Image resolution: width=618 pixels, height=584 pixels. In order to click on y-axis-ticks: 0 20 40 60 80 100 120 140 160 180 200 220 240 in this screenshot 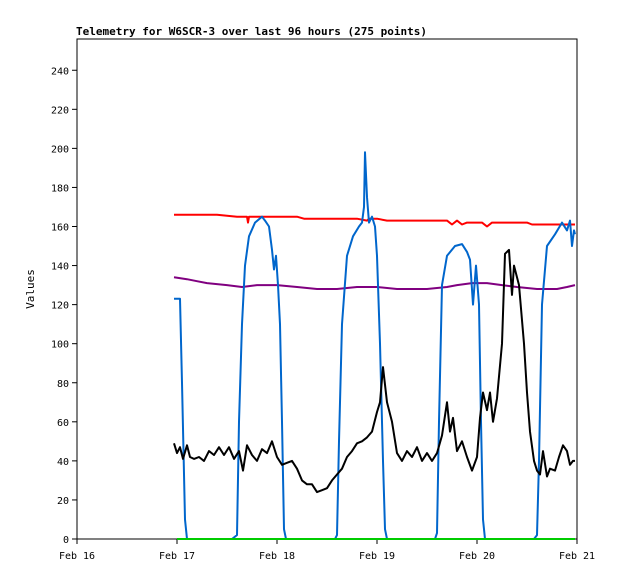, I will do `click(64, 306)`.